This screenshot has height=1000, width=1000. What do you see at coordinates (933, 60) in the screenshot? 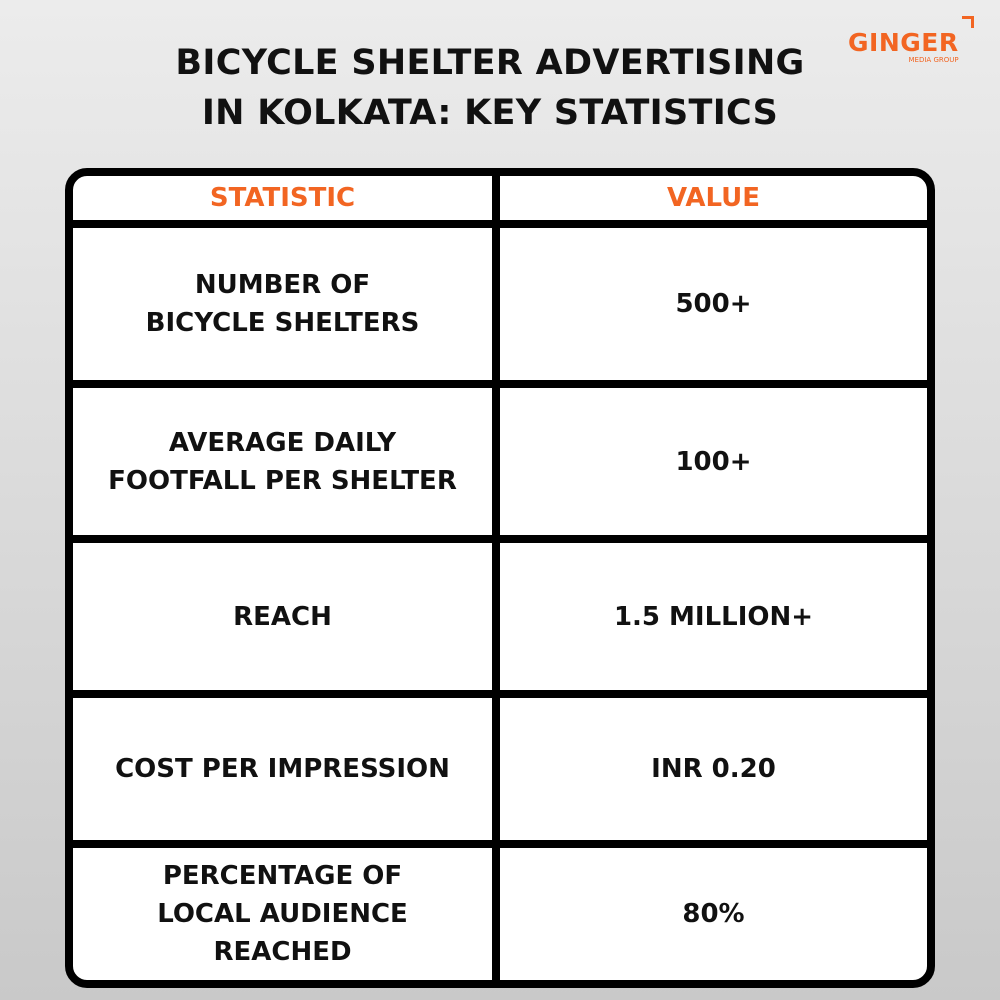
I see `logo-tagline: MEDIA GROUP` at bounding box center [933, 60].